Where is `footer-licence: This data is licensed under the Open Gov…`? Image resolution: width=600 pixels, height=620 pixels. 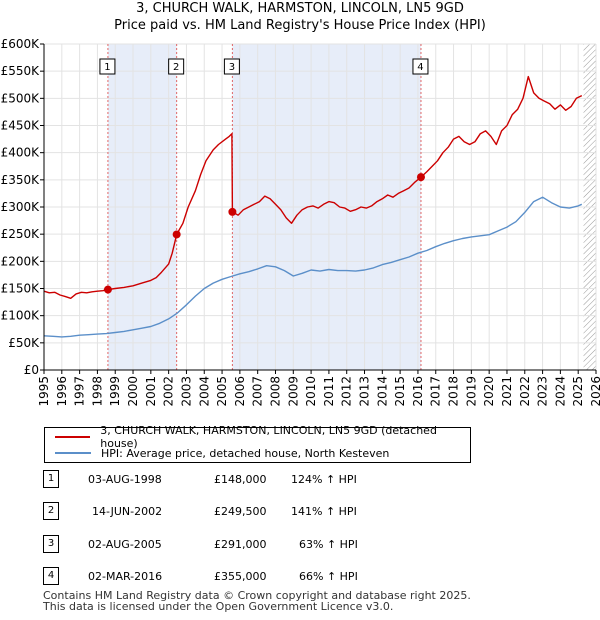 footer-licence: This data is licensed under the Open Gov… is located at coordinates (218, 606).